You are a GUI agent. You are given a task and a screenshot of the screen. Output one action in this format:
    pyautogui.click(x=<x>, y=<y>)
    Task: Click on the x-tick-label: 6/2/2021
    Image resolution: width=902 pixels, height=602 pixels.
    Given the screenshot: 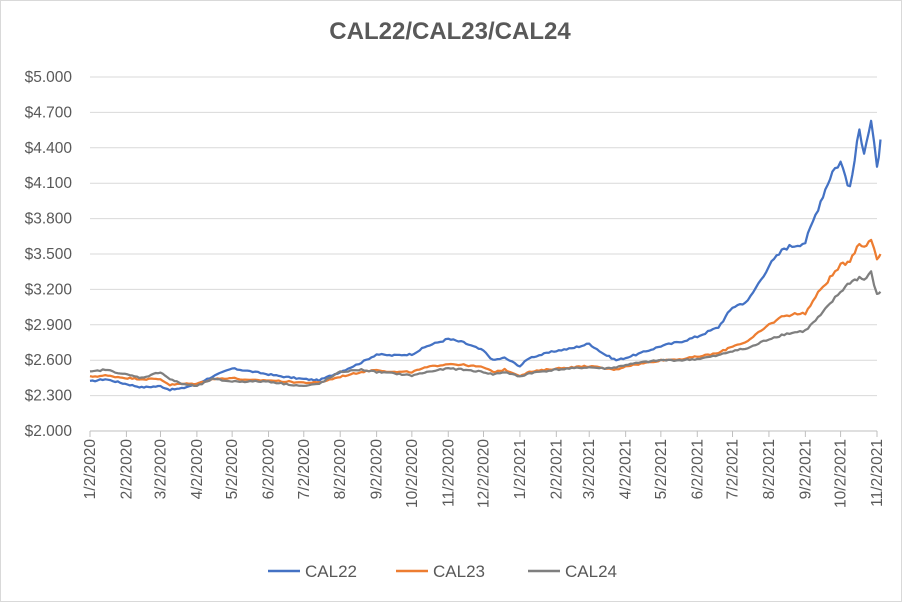 What is the action you would take?
    pyautogui.click(x=697, y=469)
    